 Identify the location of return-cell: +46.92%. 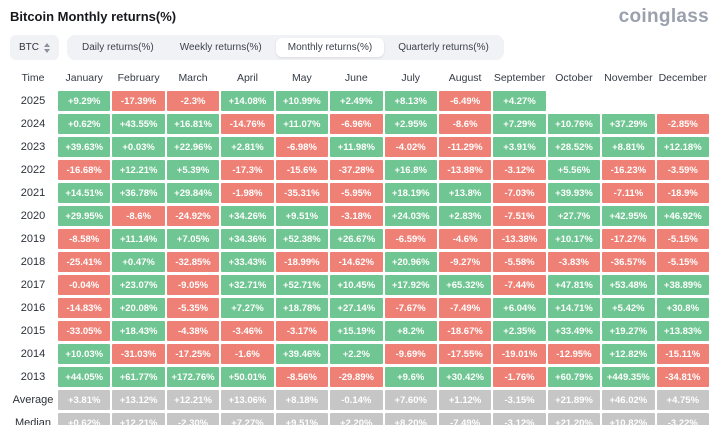
(682, 216).